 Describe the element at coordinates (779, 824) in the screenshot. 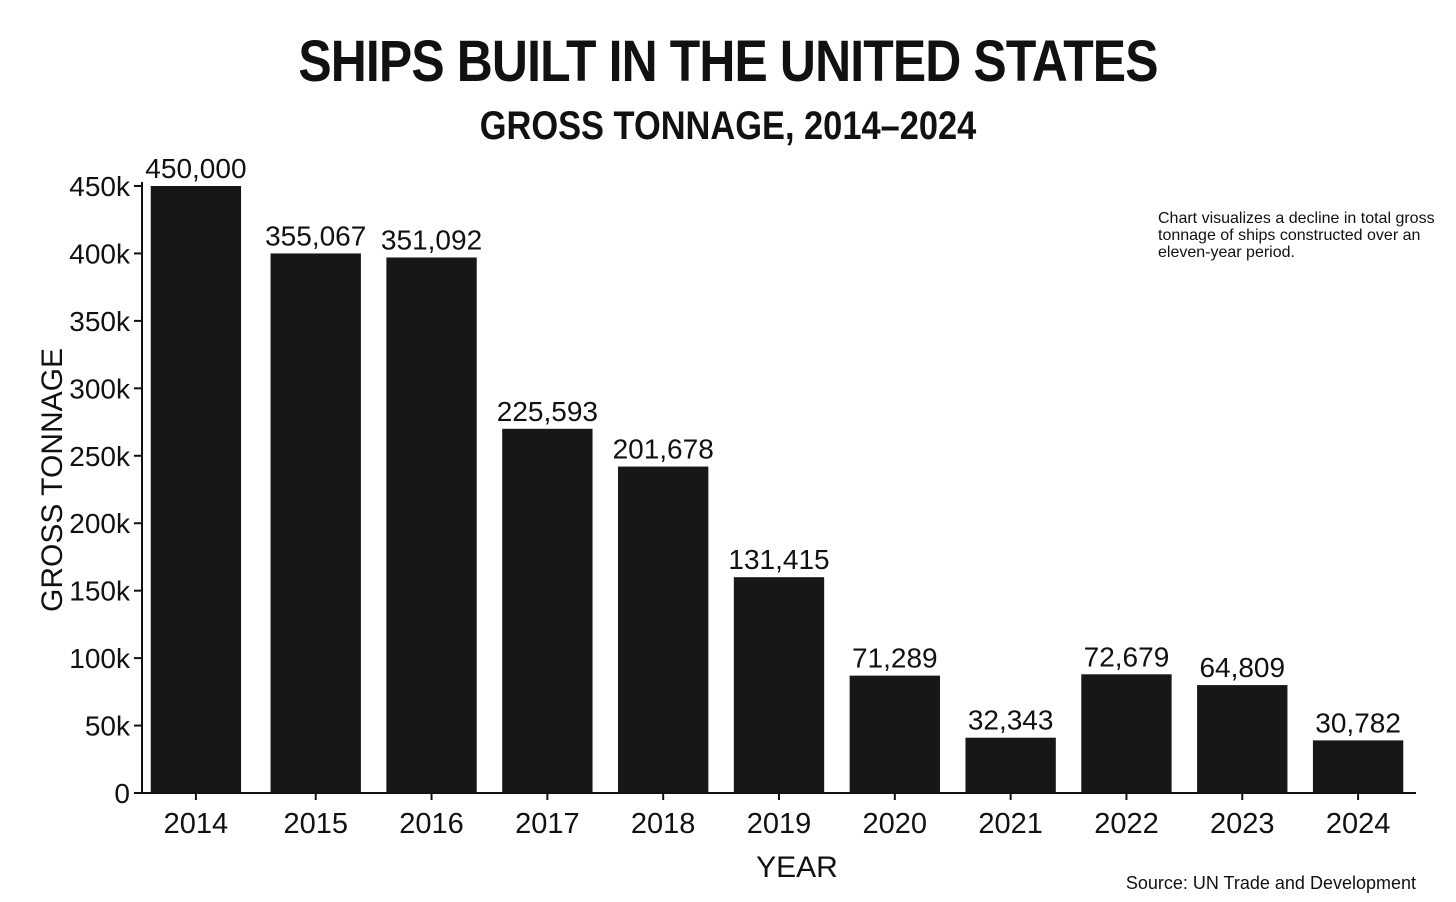

I see `x-tick-label-2019: 2019` at that location.